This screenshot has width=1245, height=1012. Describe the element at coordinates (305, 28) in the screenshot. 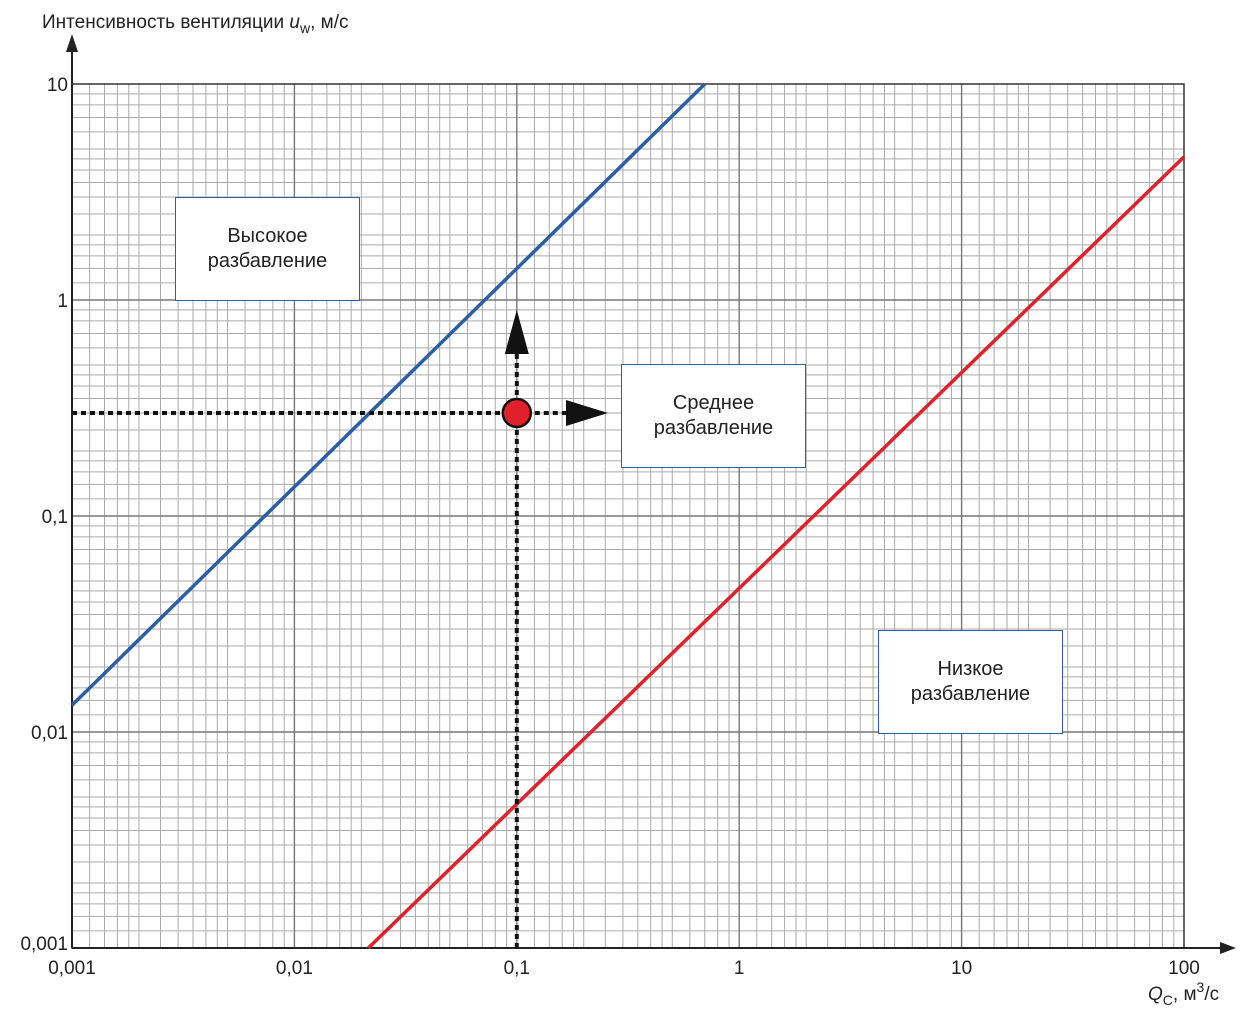

I see `y-axis-title-subscript: w` at that location.